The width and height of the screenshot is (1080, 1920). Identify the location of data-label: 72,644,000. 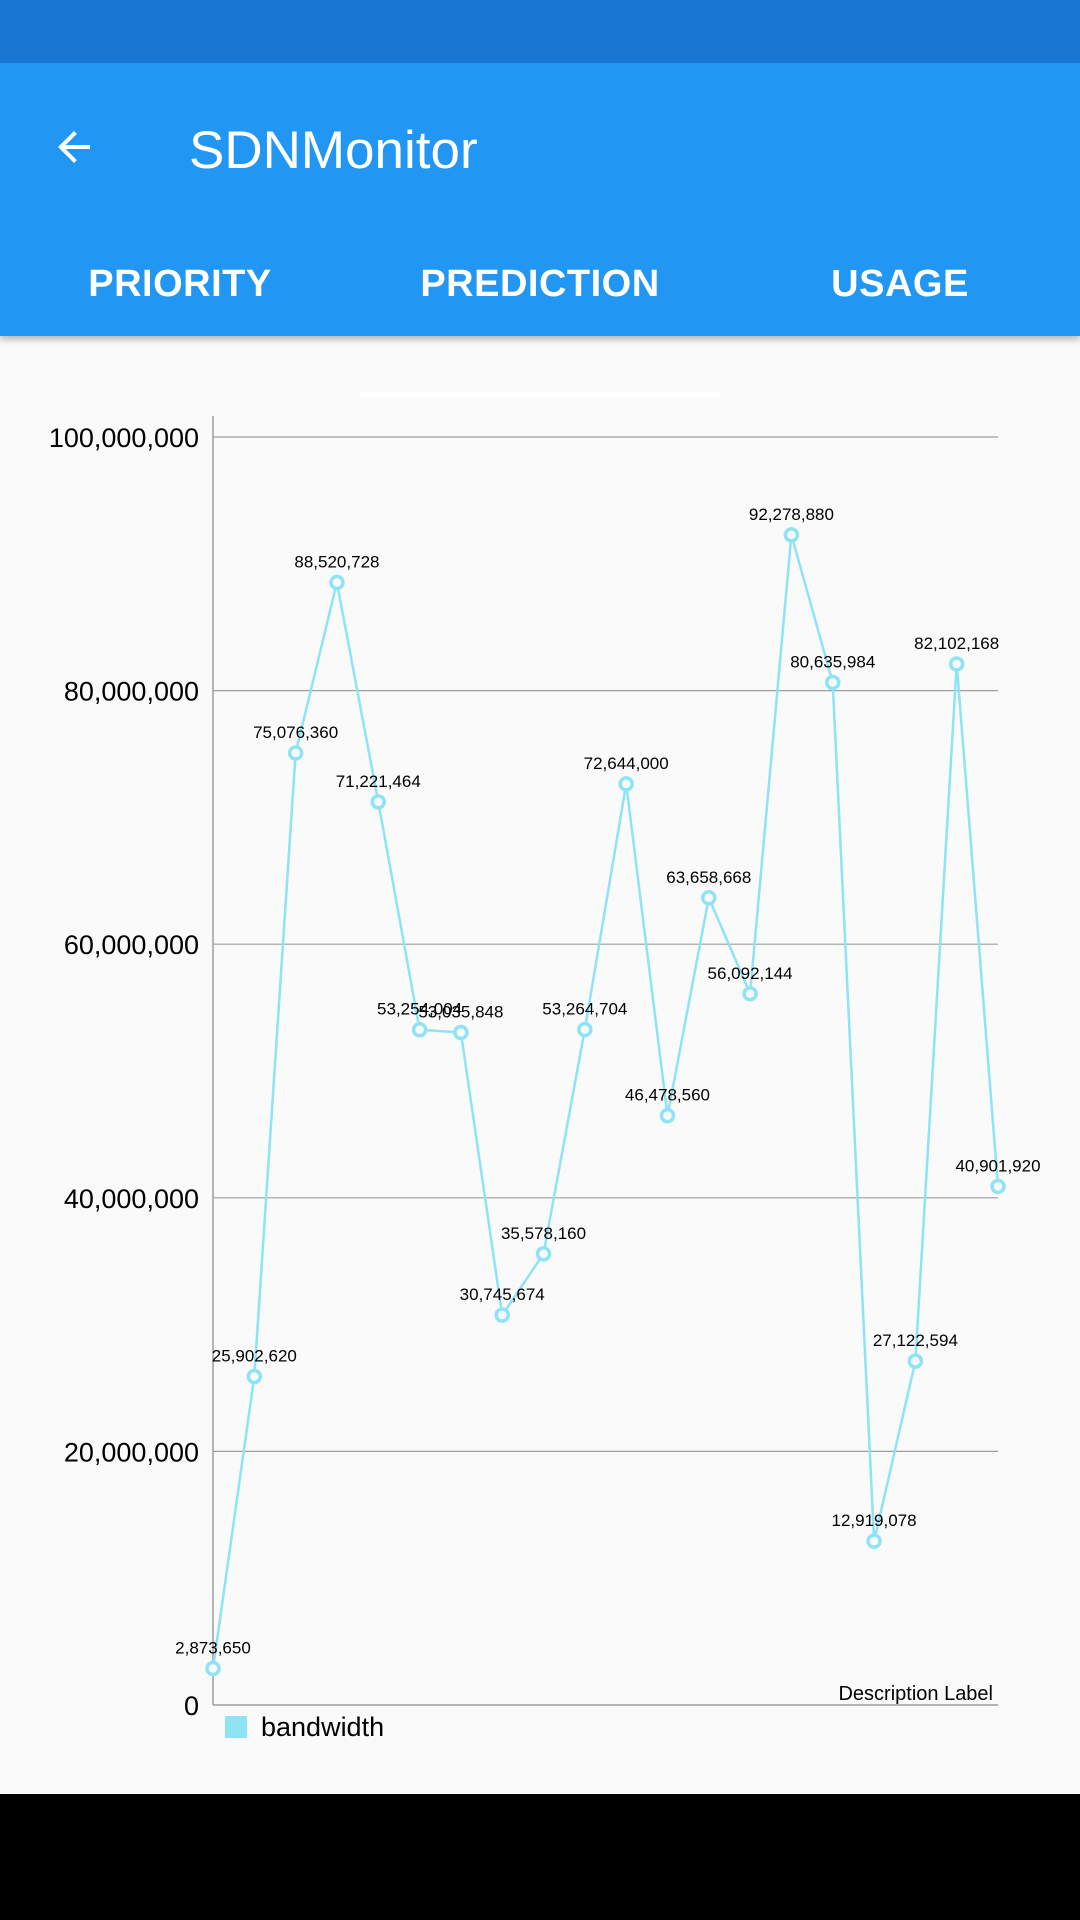
(626, 763).